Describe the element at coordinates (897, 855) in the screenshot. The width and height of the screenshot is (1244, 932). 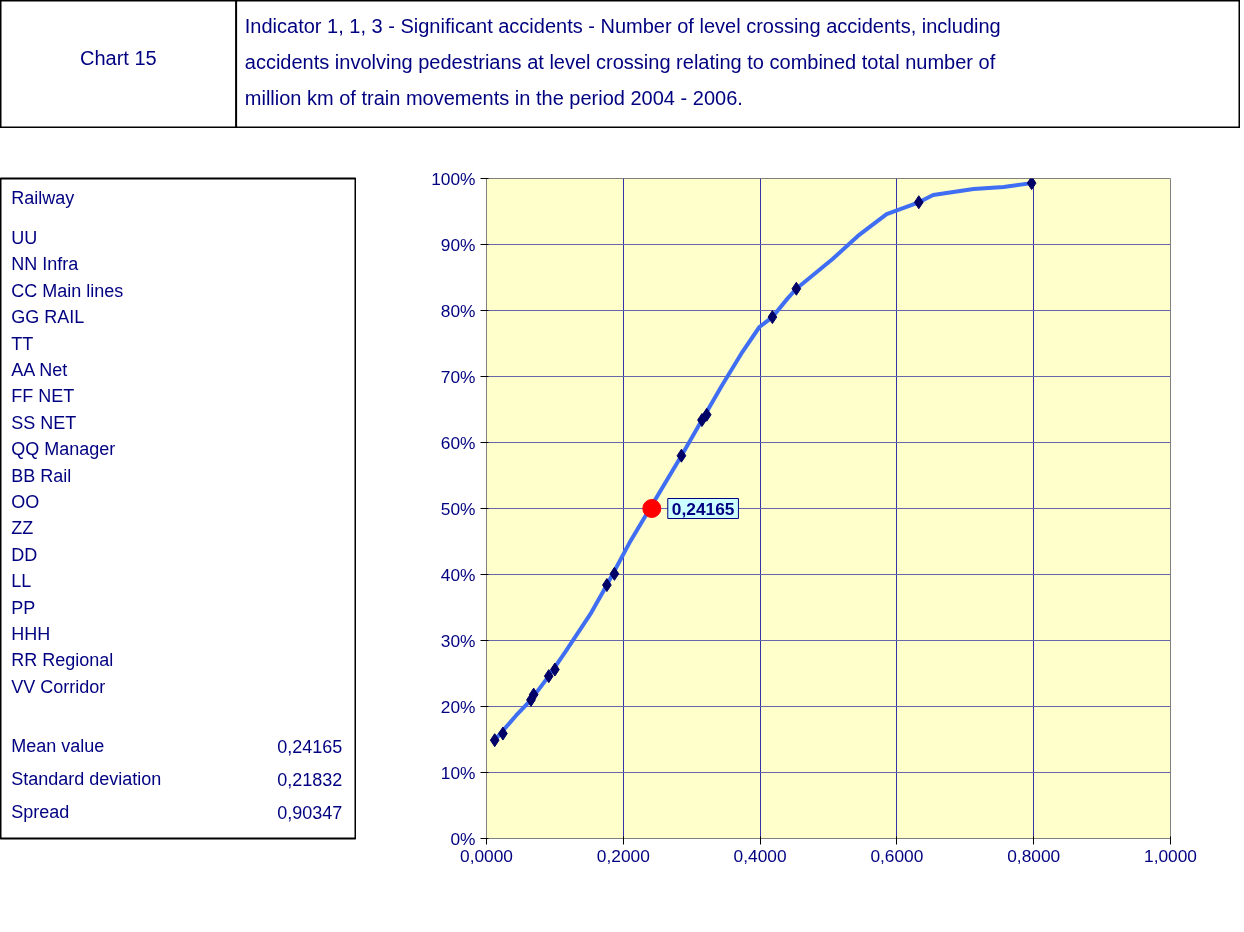
I see `x-tick-label: 0,6000` at that location.